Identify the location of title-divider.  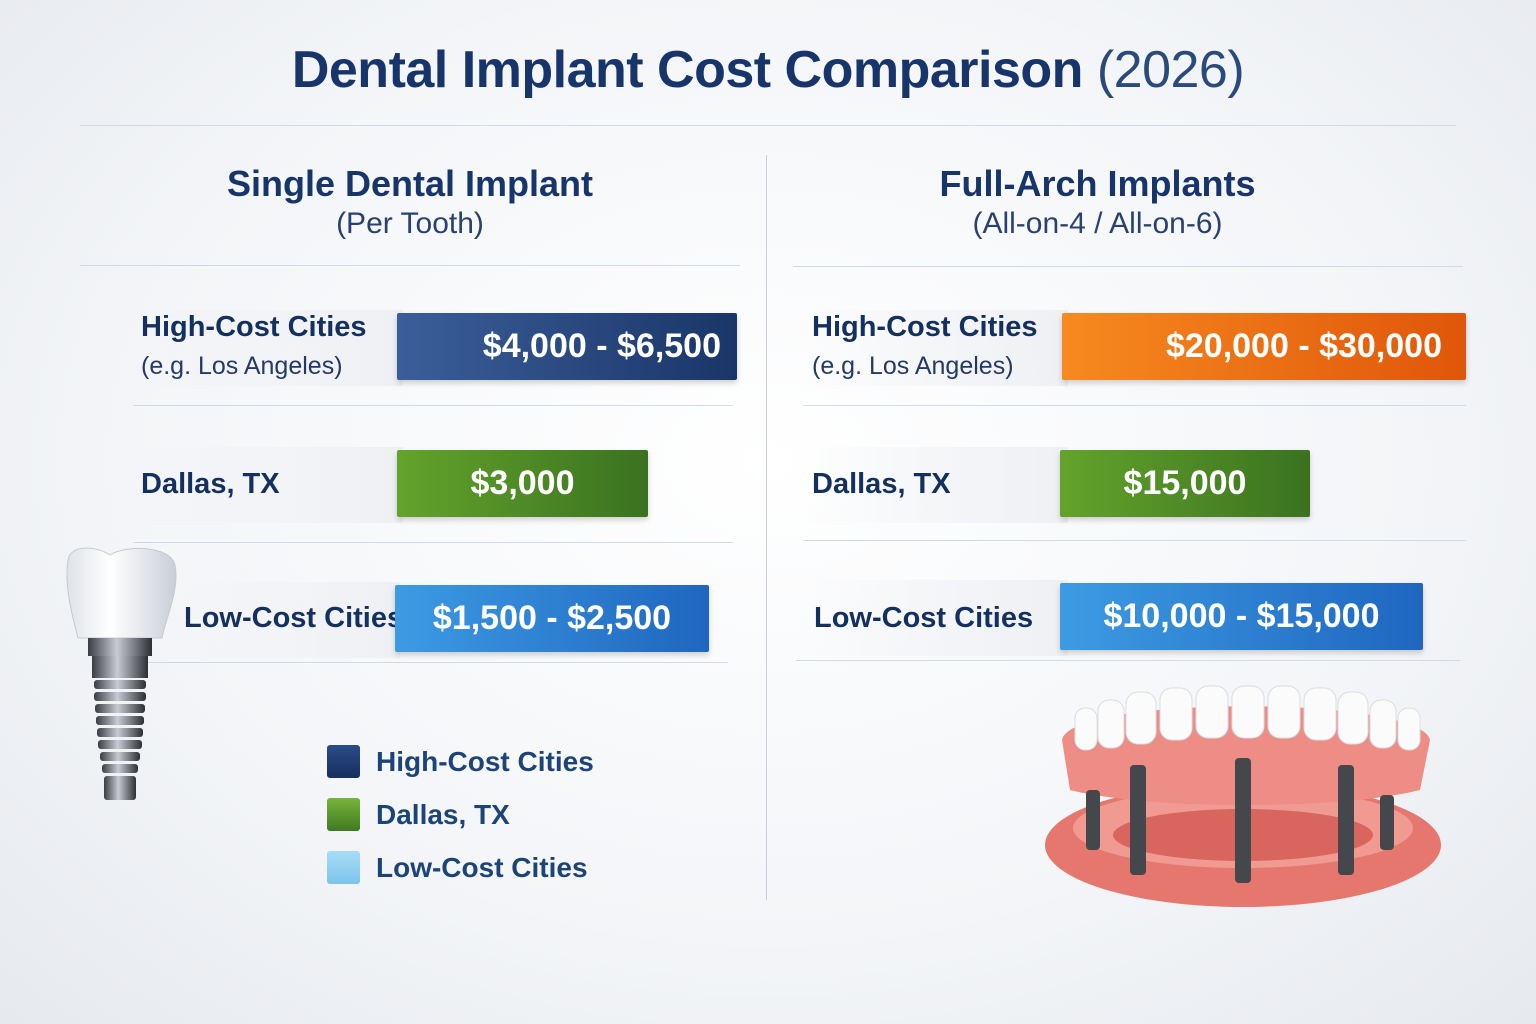
(768, 125).